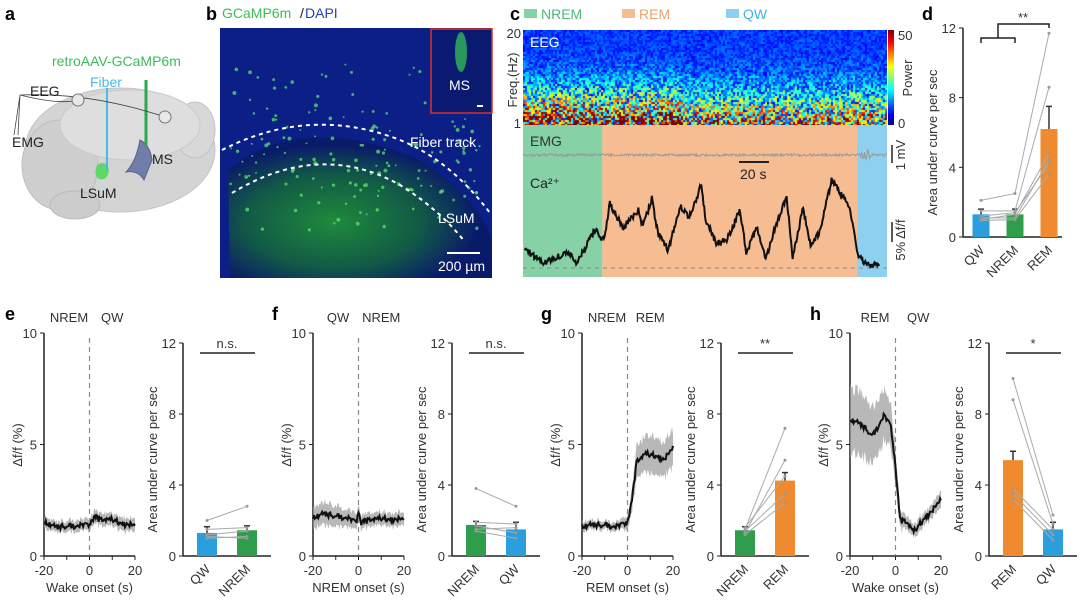 The image size is (1080, 611). Describe the element at coordinates (895, 587) in the screenshot. I see `x-axis-label: Wake onset (s)` at that location.